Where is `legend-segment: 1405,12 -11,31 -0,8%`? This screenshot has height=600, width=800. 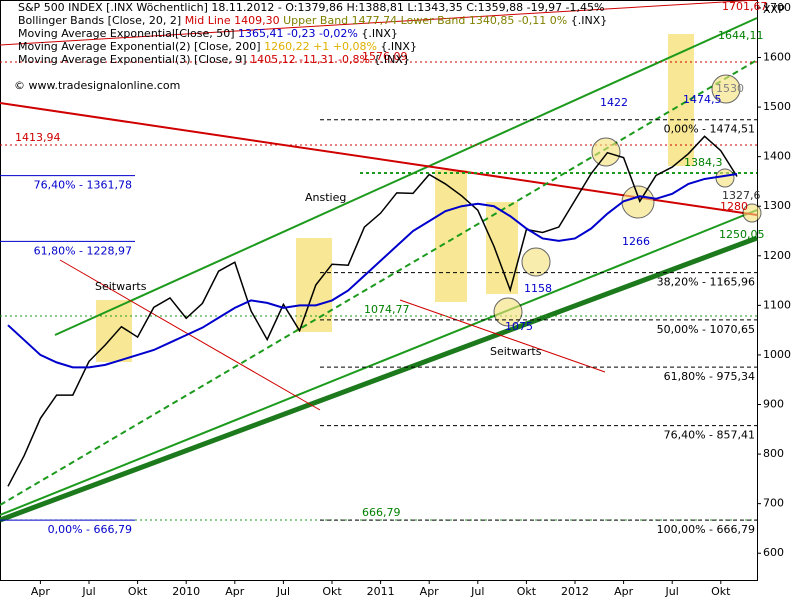 legend-segment: 1405,12 -11,31 -0,8% is located at coordinates (311, 59).